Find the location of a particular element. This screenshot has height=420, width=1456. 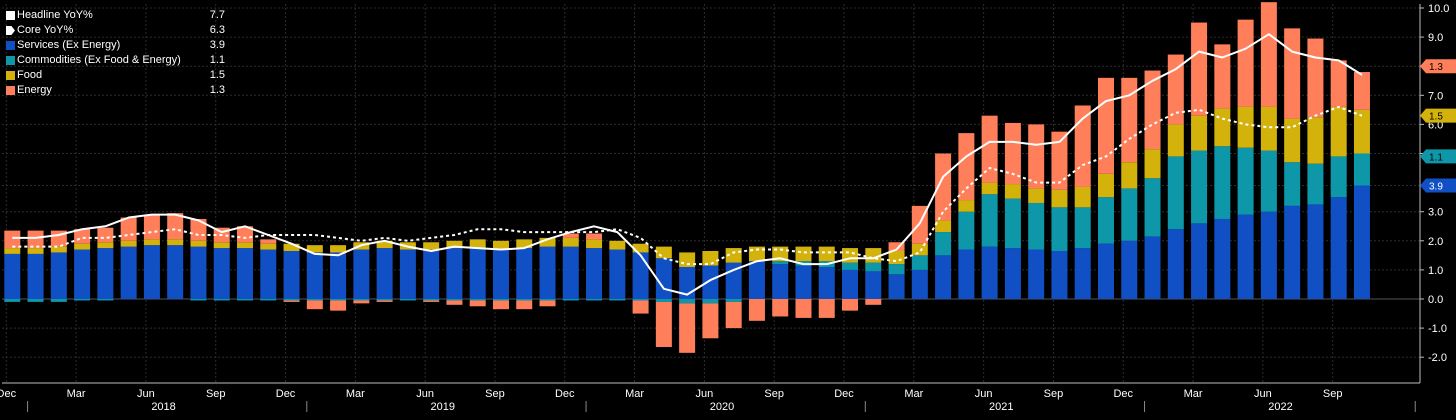

value-tag-label: 3.9 is located at coordinates (1436, 187).